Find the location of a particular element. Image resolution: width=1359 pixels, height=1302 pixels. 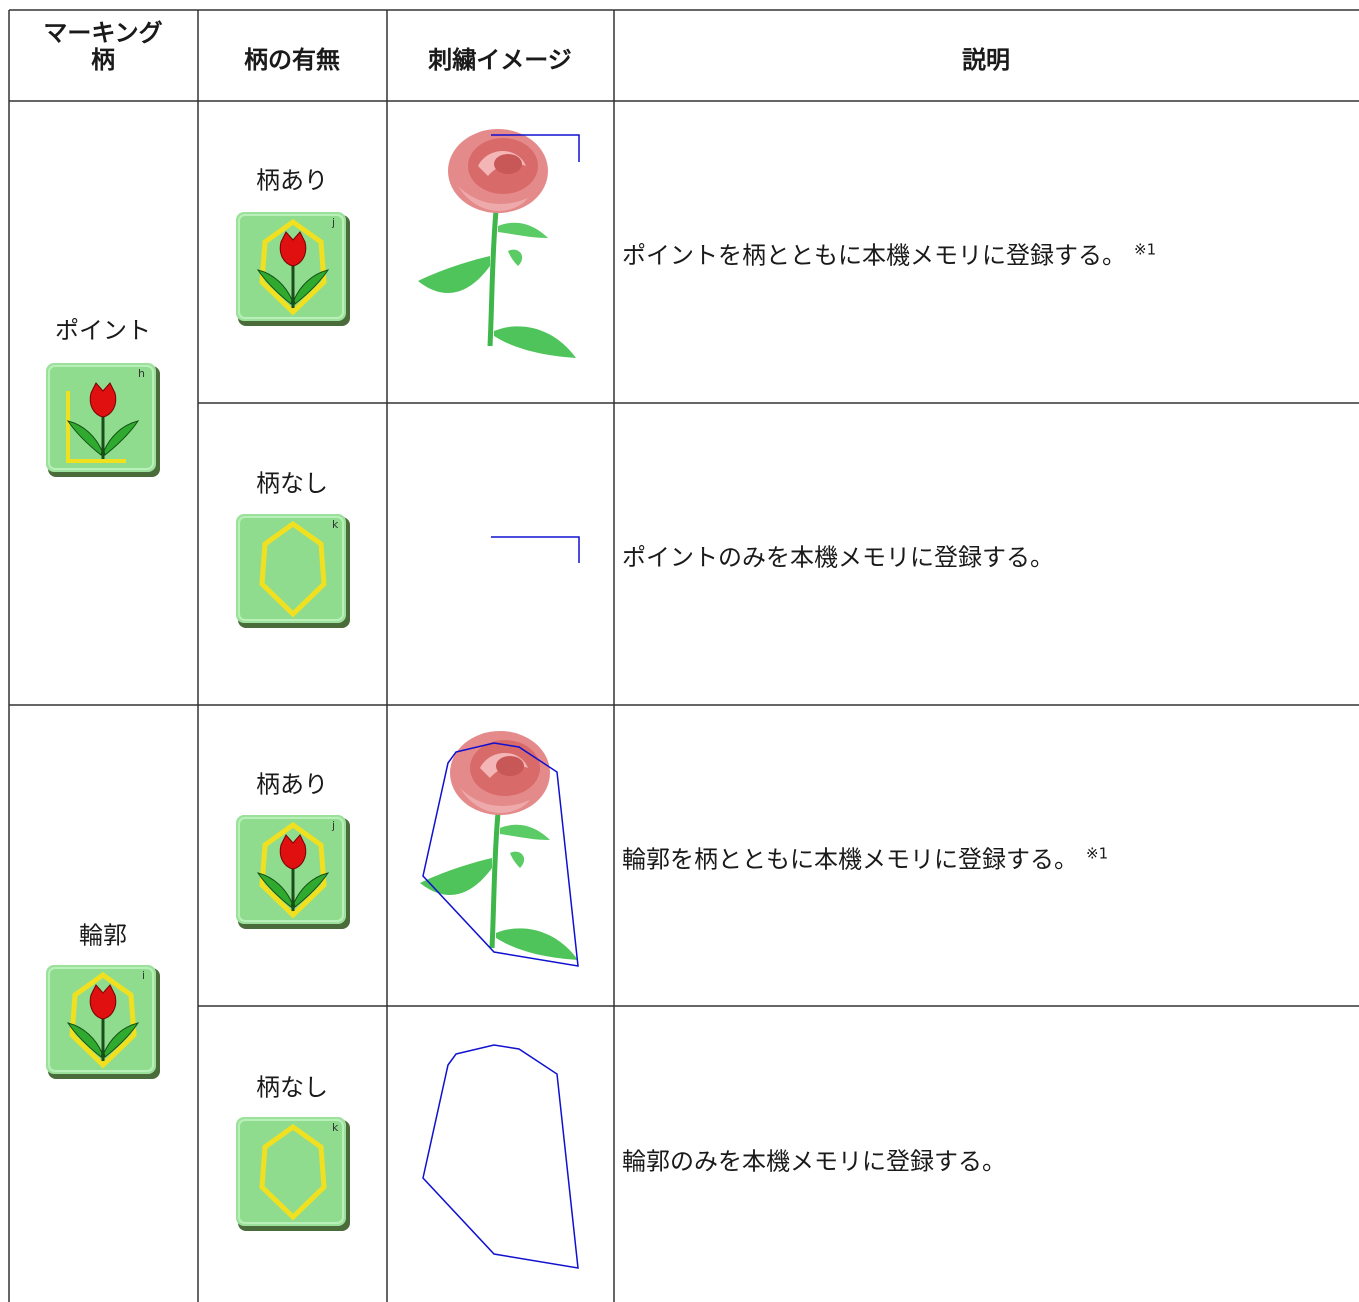

description-text: 輪郭を柄とともに本機メモリに登録する。 is located at coordinates (850, 859).